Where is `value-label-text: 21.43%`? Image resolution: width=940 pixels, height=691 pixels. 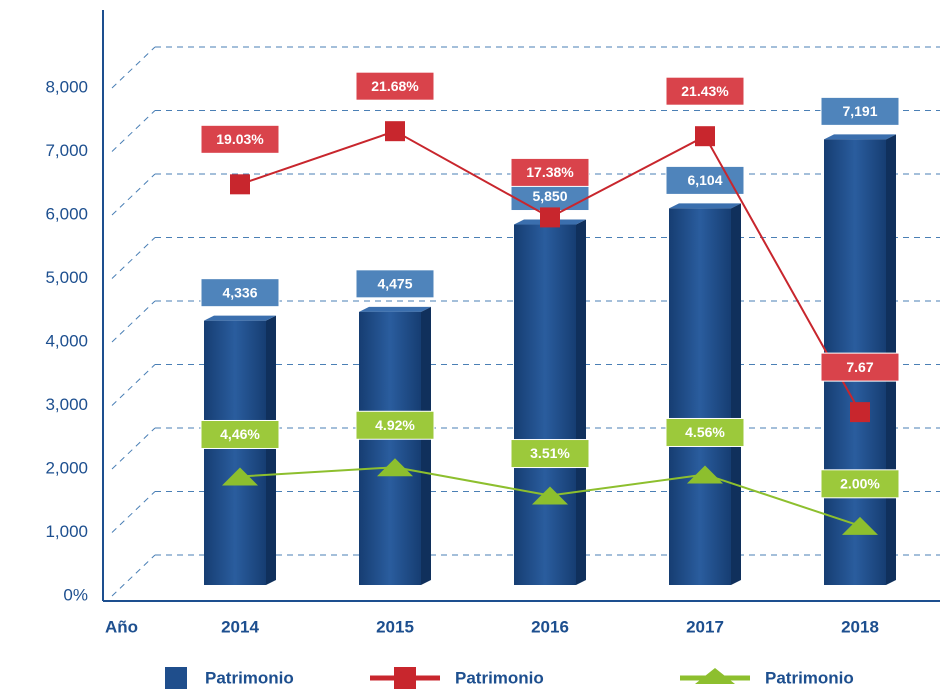 value-label-text: 21.43% is located at coordinates (705, 91).